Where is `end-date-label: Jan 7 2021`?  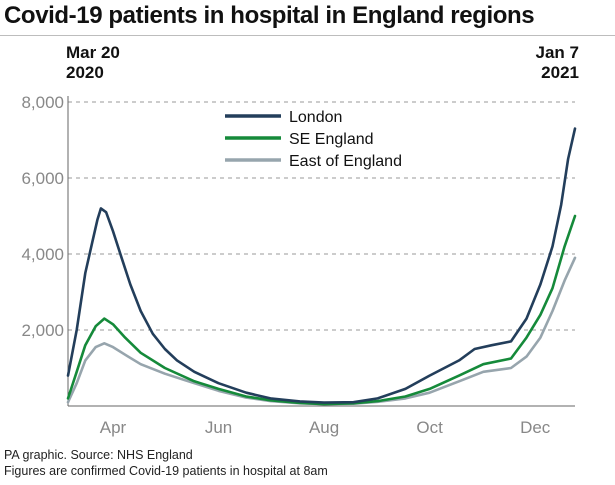 end-date-label: Jan 7 2021 is located at coordinates (557, 63).